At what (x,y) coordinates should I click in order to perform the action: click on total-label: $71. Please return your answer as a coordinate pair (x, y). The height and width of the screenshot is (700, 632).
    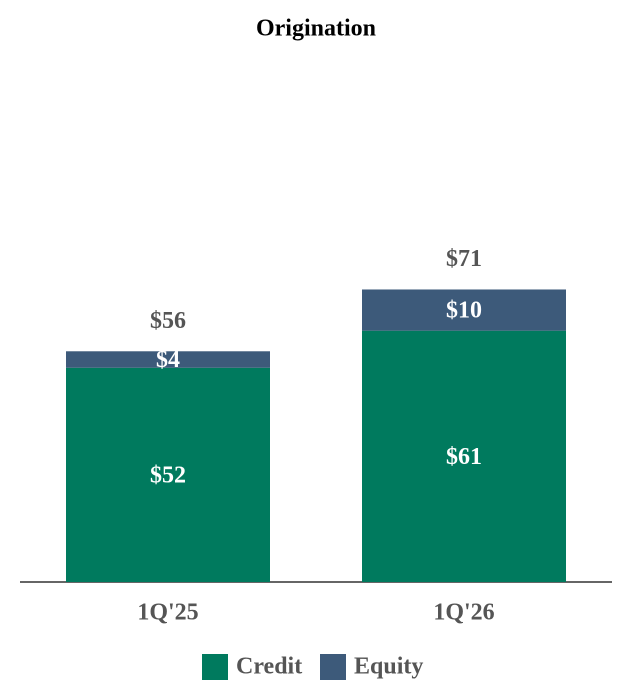
    Looking at the image, I should click on (464, 259).